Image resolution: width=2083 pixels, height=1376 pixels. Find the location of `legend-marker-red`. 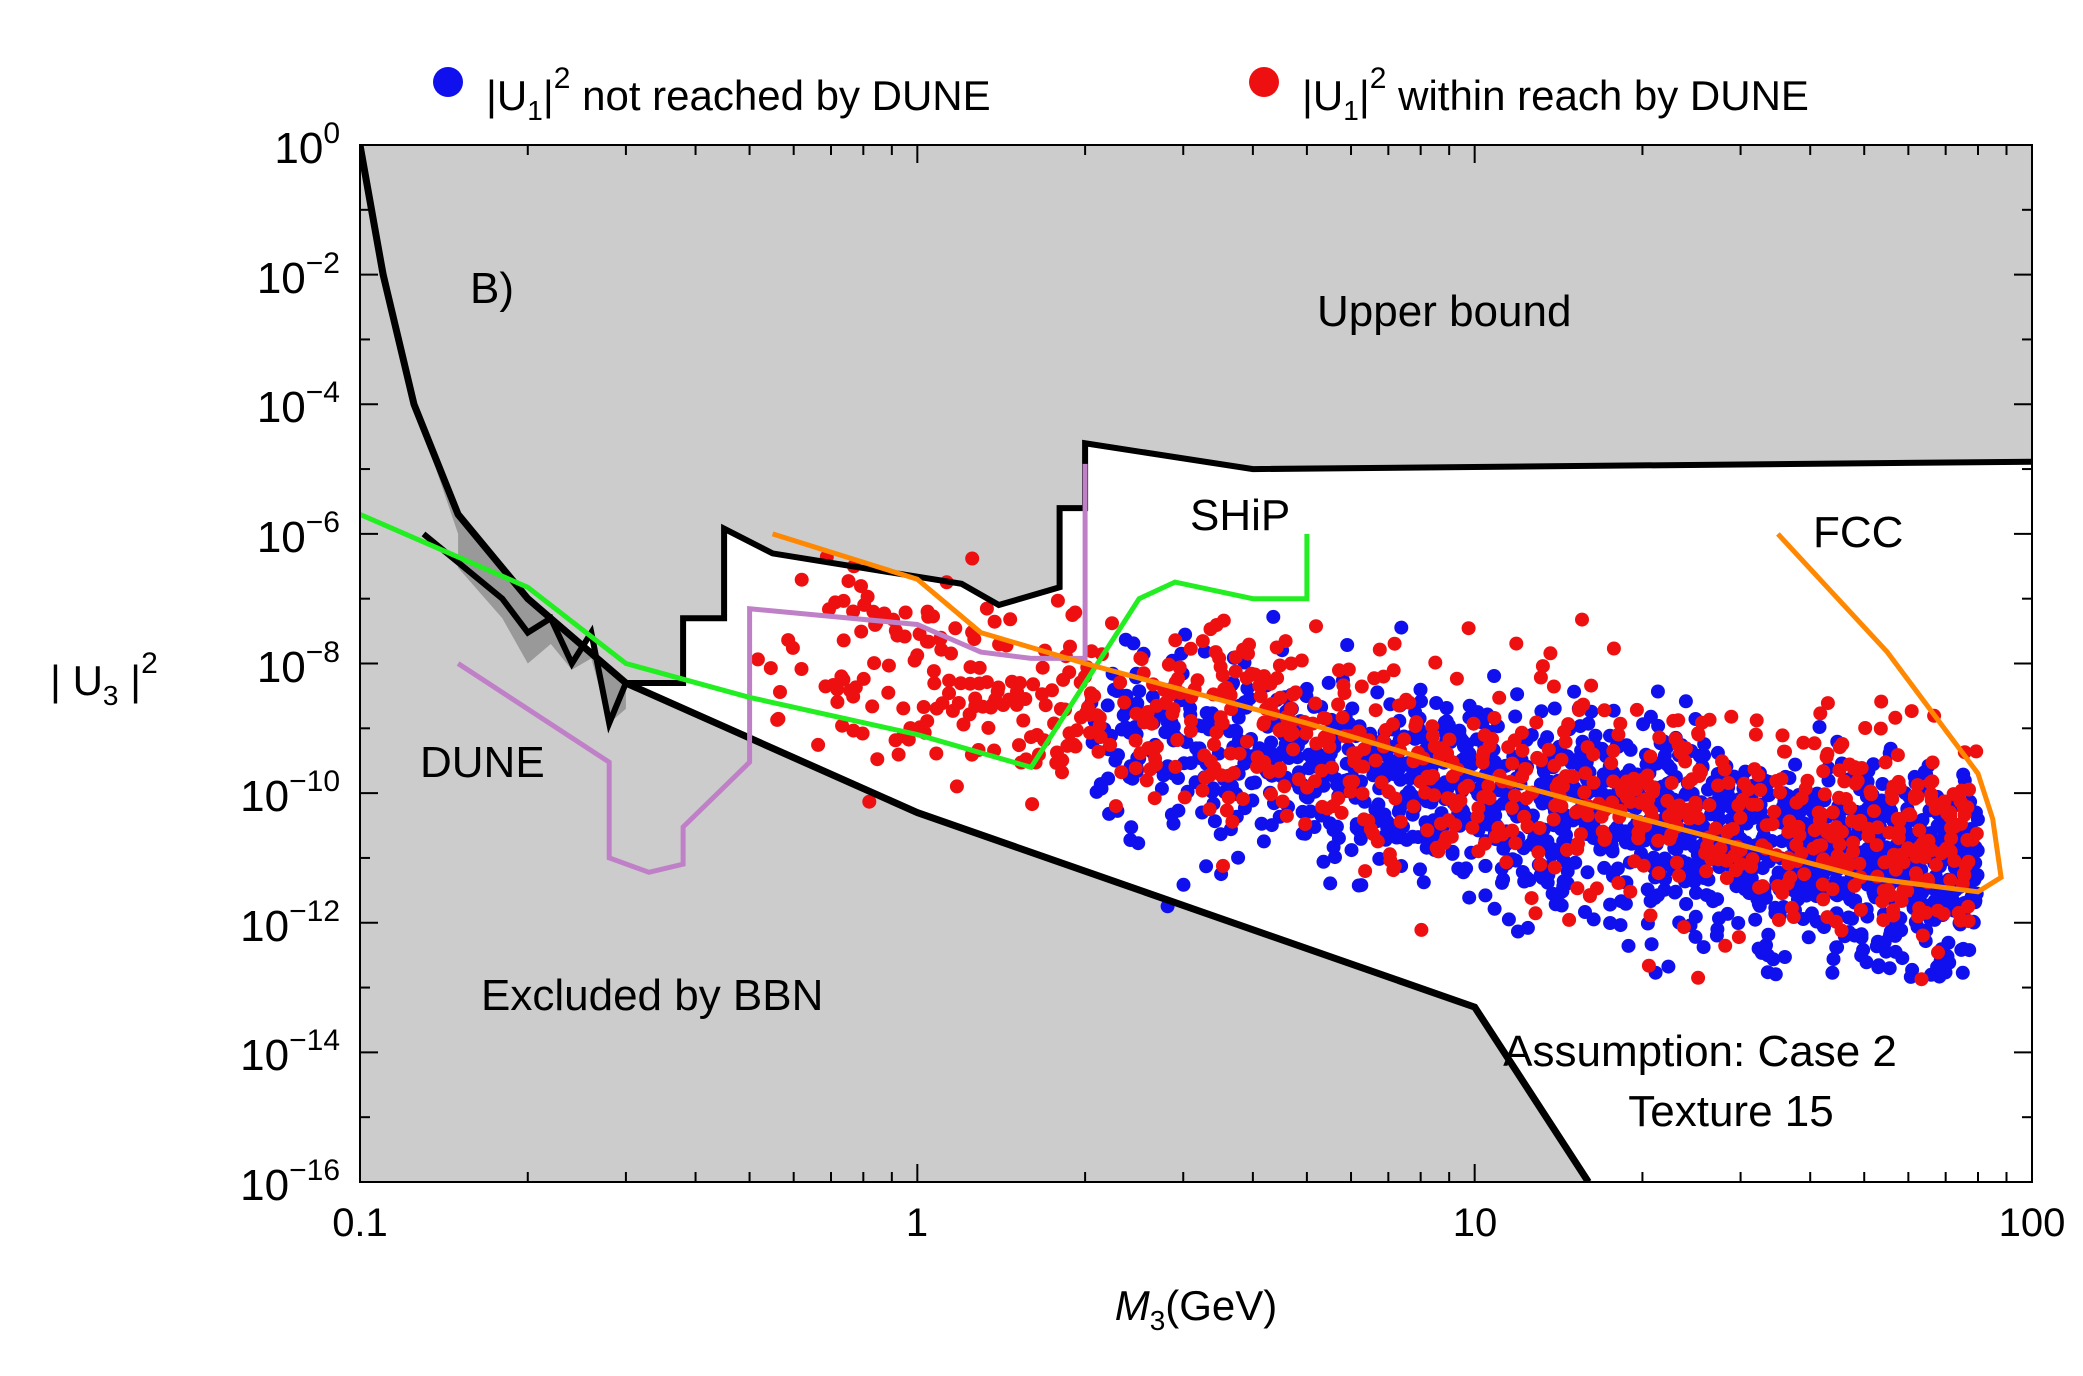

legend-marker-red is located at coordinates (1264, 82).